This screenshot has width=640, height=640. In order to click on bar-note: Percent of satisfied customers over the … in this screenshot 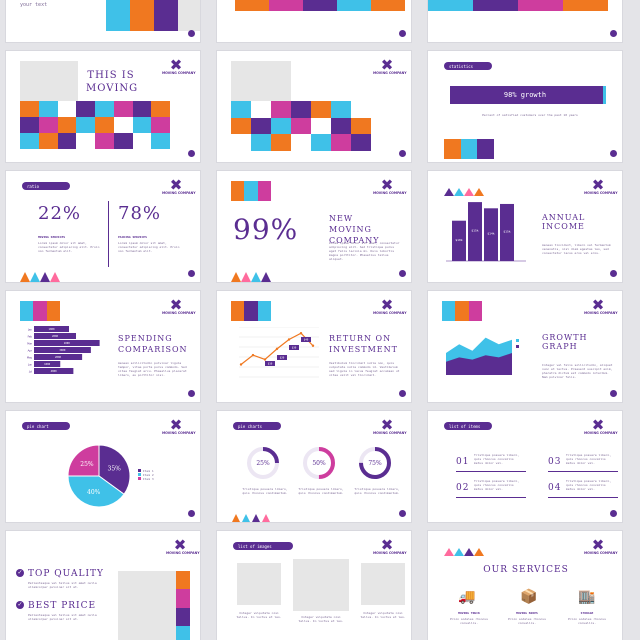, I will do `click(530, 115)`.